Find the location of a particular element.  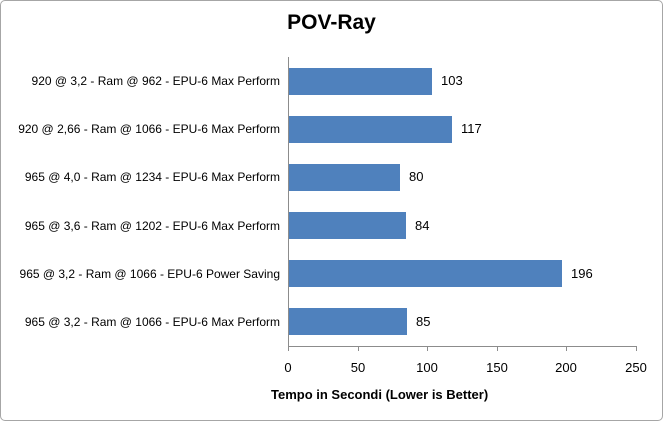

data-label-2: 80 is located at coordinates (416, 176).